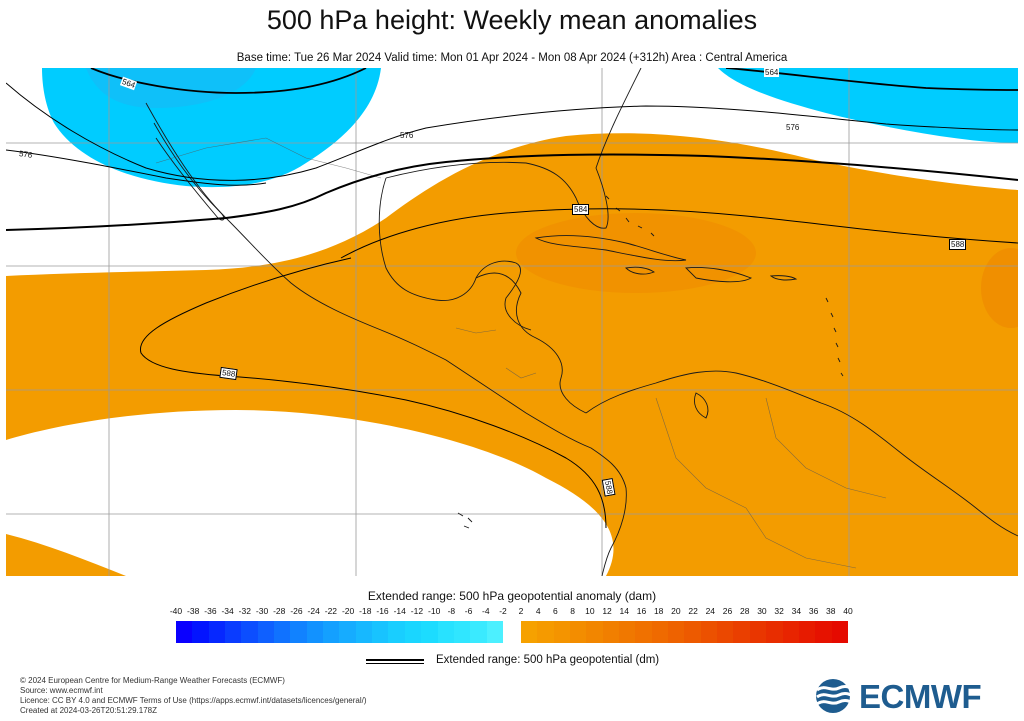  Describe the element at coordinates (636, 253) in the screenshot. I see `strong-positive-anomaly-caribbean` at that location.